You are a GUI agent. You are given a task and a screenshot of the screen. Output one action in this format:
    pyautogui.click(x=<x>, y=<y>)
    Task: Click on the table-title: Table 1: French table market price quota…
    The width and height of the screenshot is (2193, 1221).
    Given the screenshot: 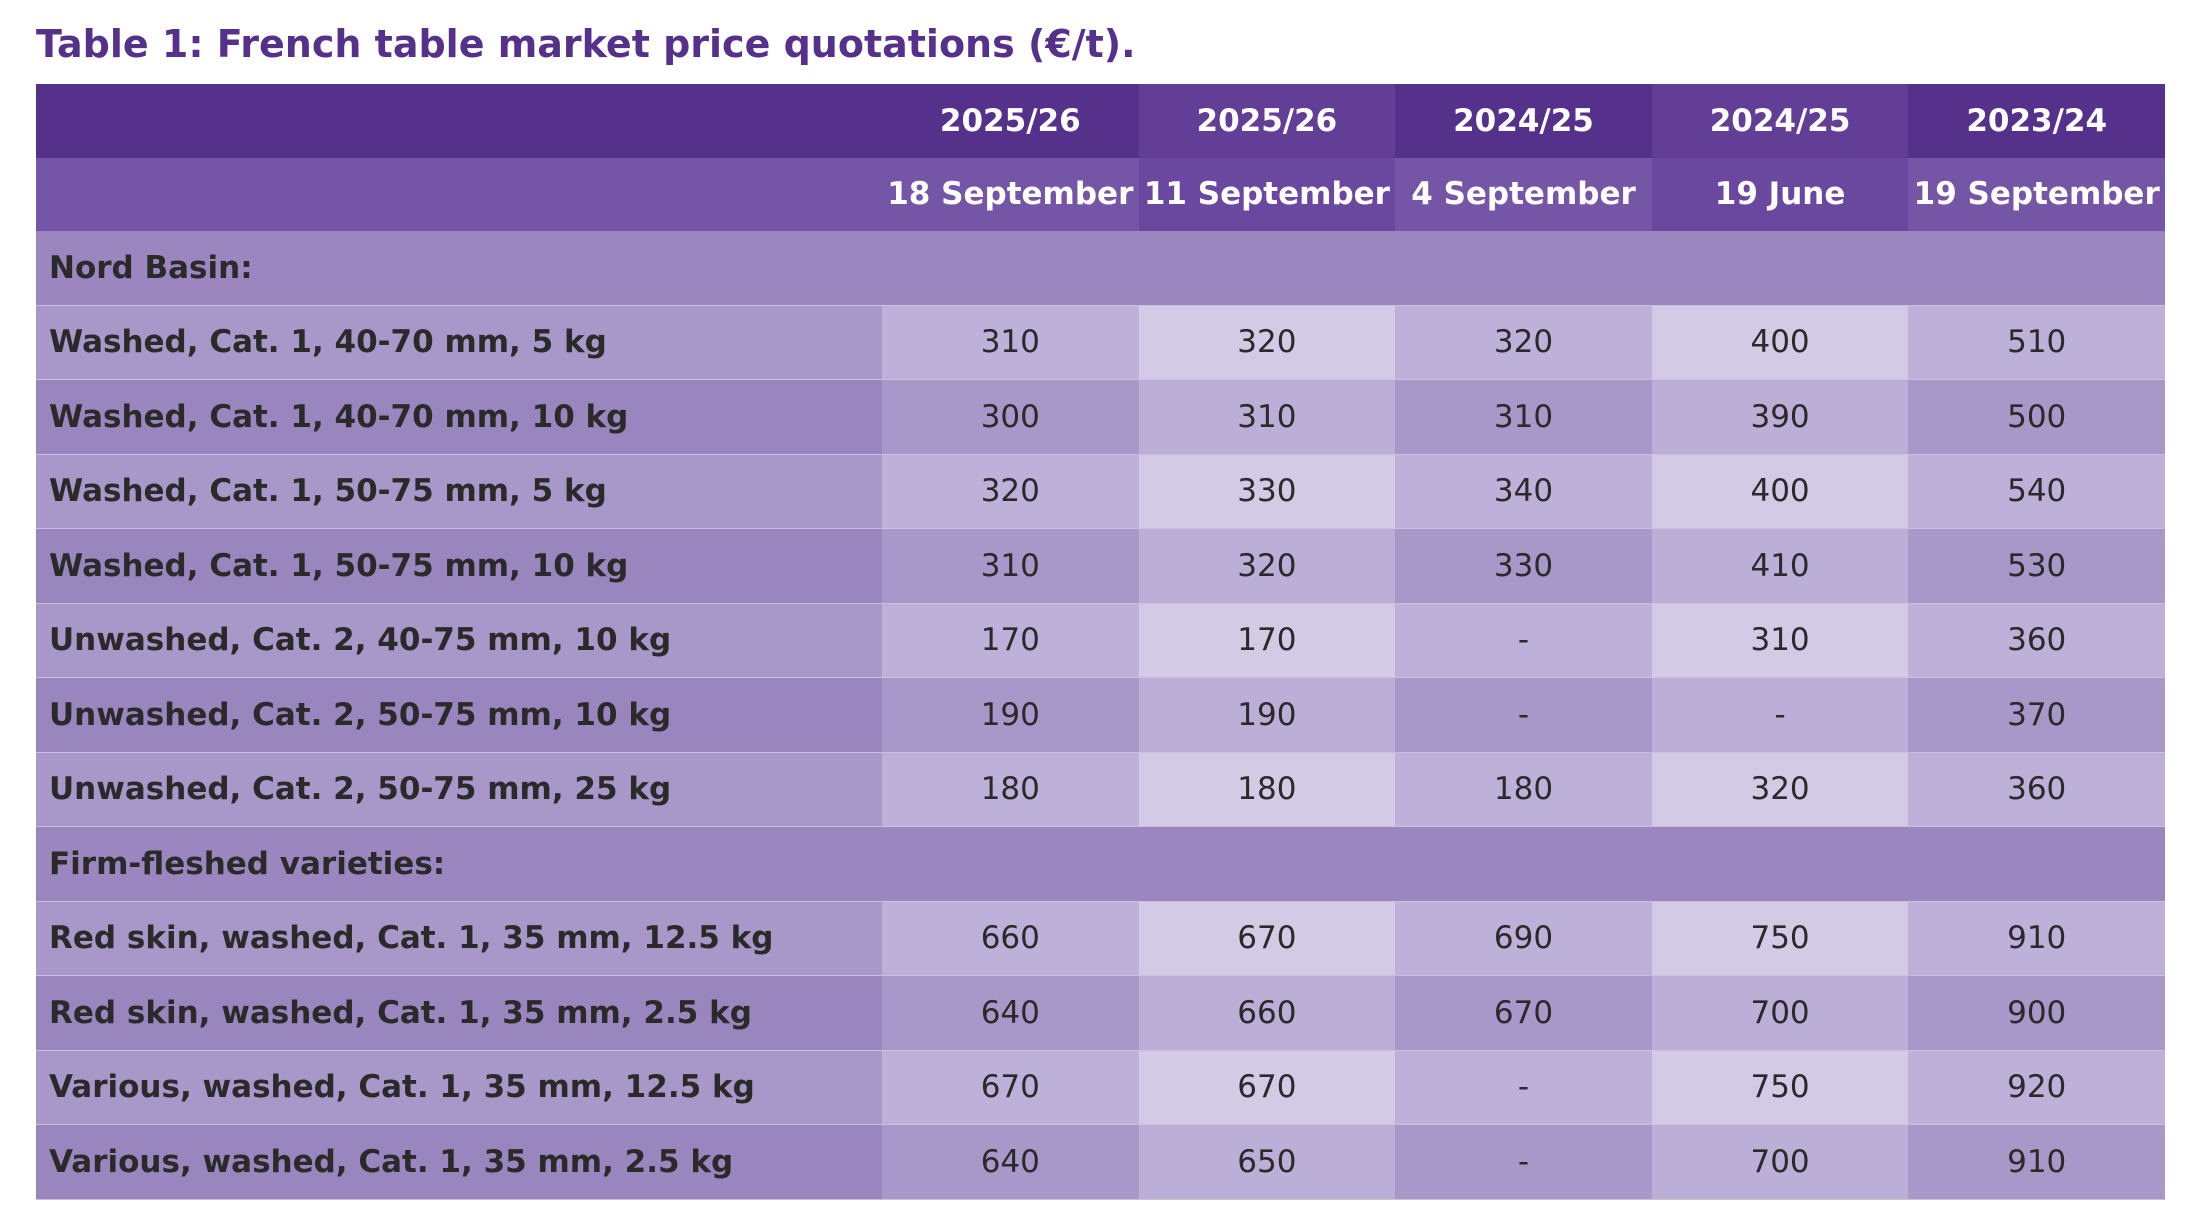 What is the action you would take?
    pyautogui.click(x=586, y=44)
    